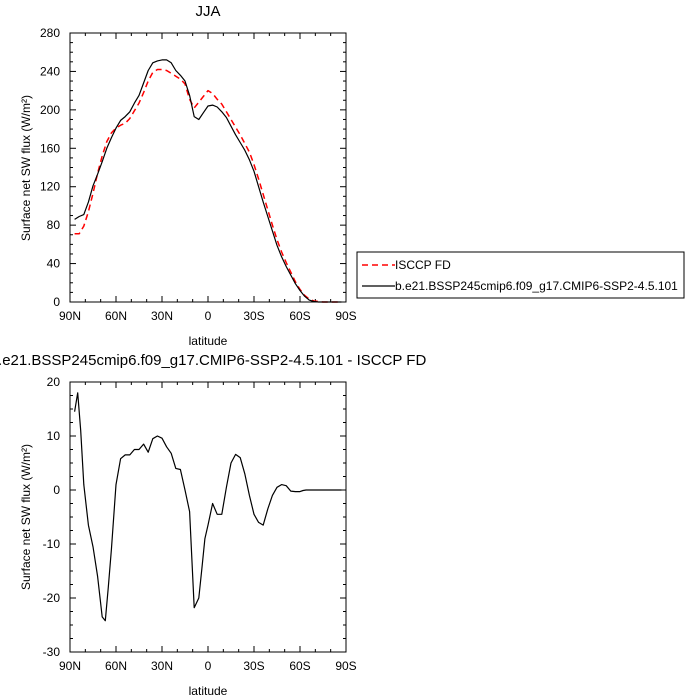 This screenshot has height=700, width=700. Describe the element at coordinates (50, 71) in the screenshot. I see `top-y-tick-label: 240` at that location.